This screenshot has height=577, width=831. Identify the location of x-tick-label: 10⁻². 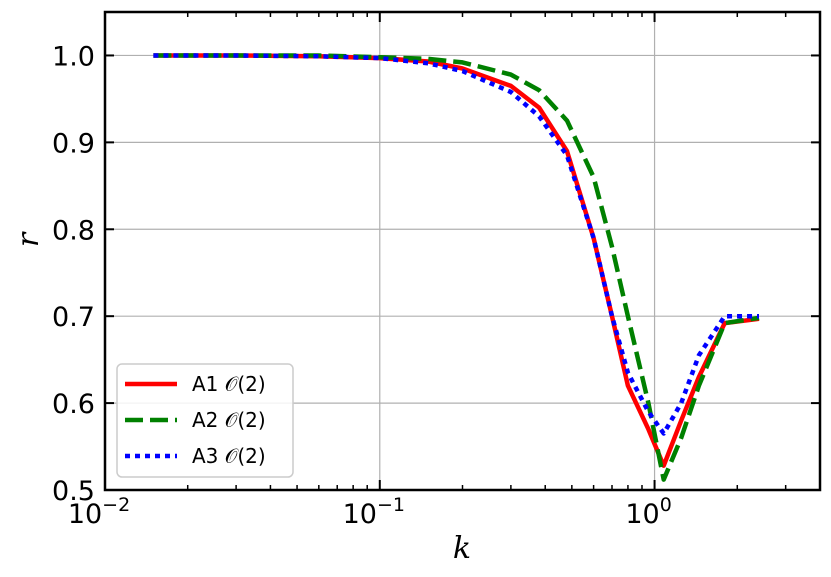
(99, 512).